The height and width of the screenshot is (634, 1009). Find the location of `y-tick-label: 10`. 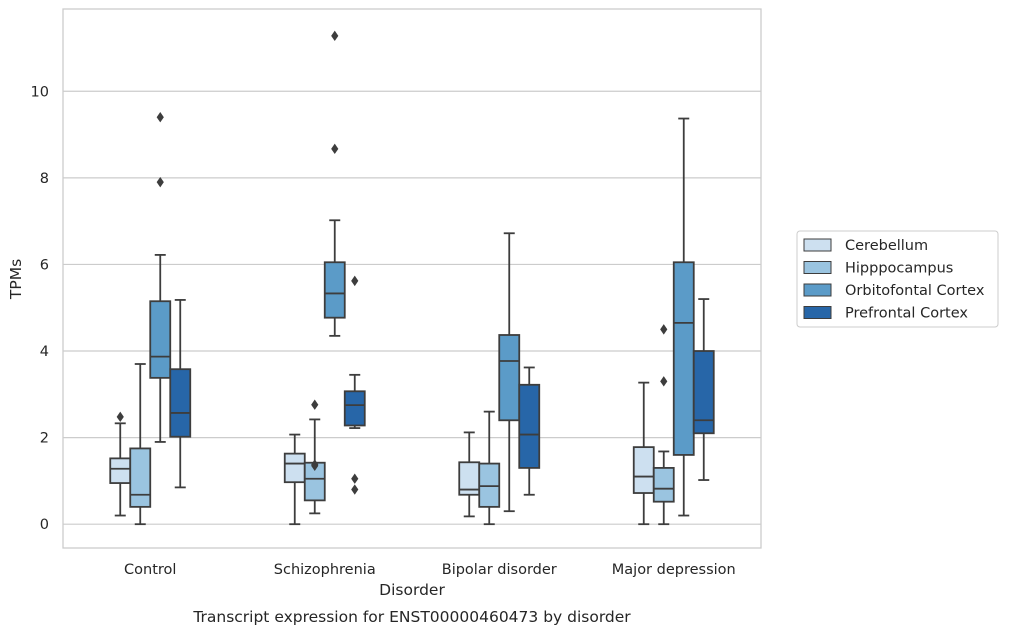

y-tick-label: 10 is located at coordinates (40, 92).